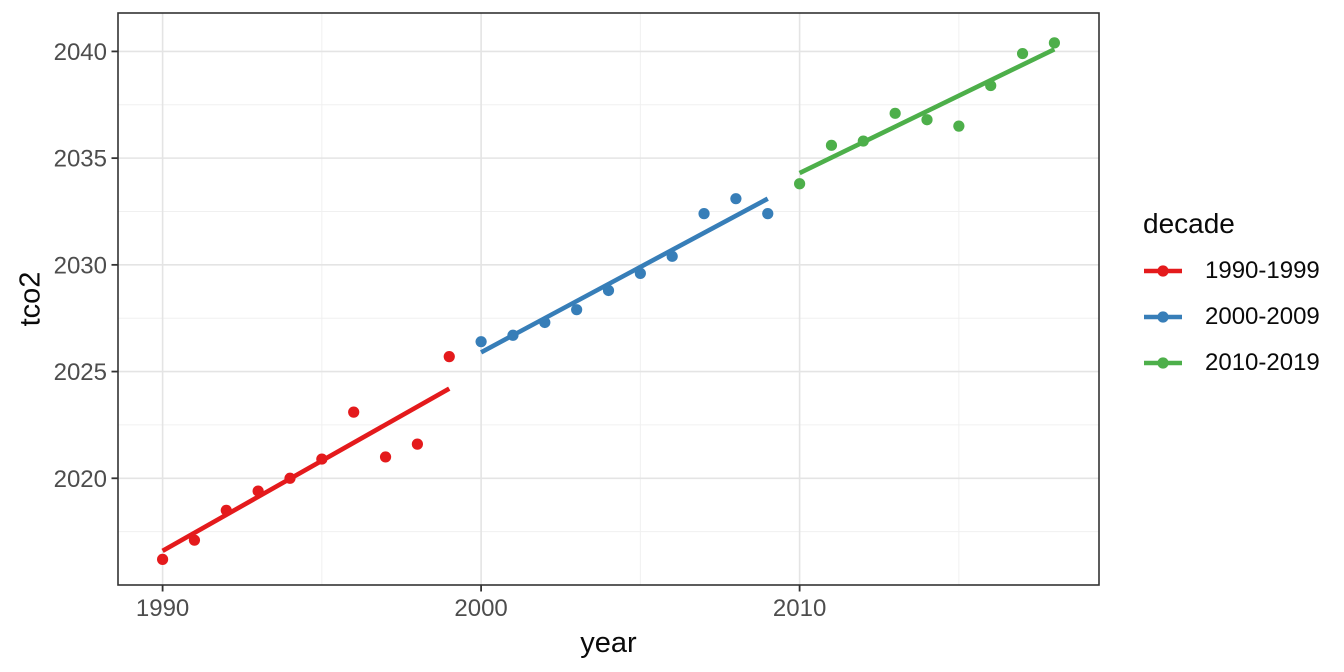 Image resolution: width=1344 pixels, height=672 pixels. What do you see at coordinates (480, 608) in the screenshot?
I see `x-tick-label: 2000` at bounding box center [480, 608].